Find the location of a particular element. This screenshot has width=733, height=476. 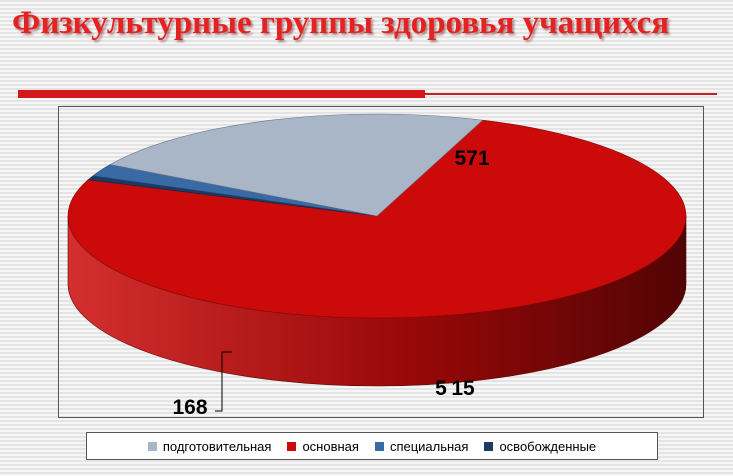

pie-slice-podgotovitelnaya is located at coordinates (296, 165).